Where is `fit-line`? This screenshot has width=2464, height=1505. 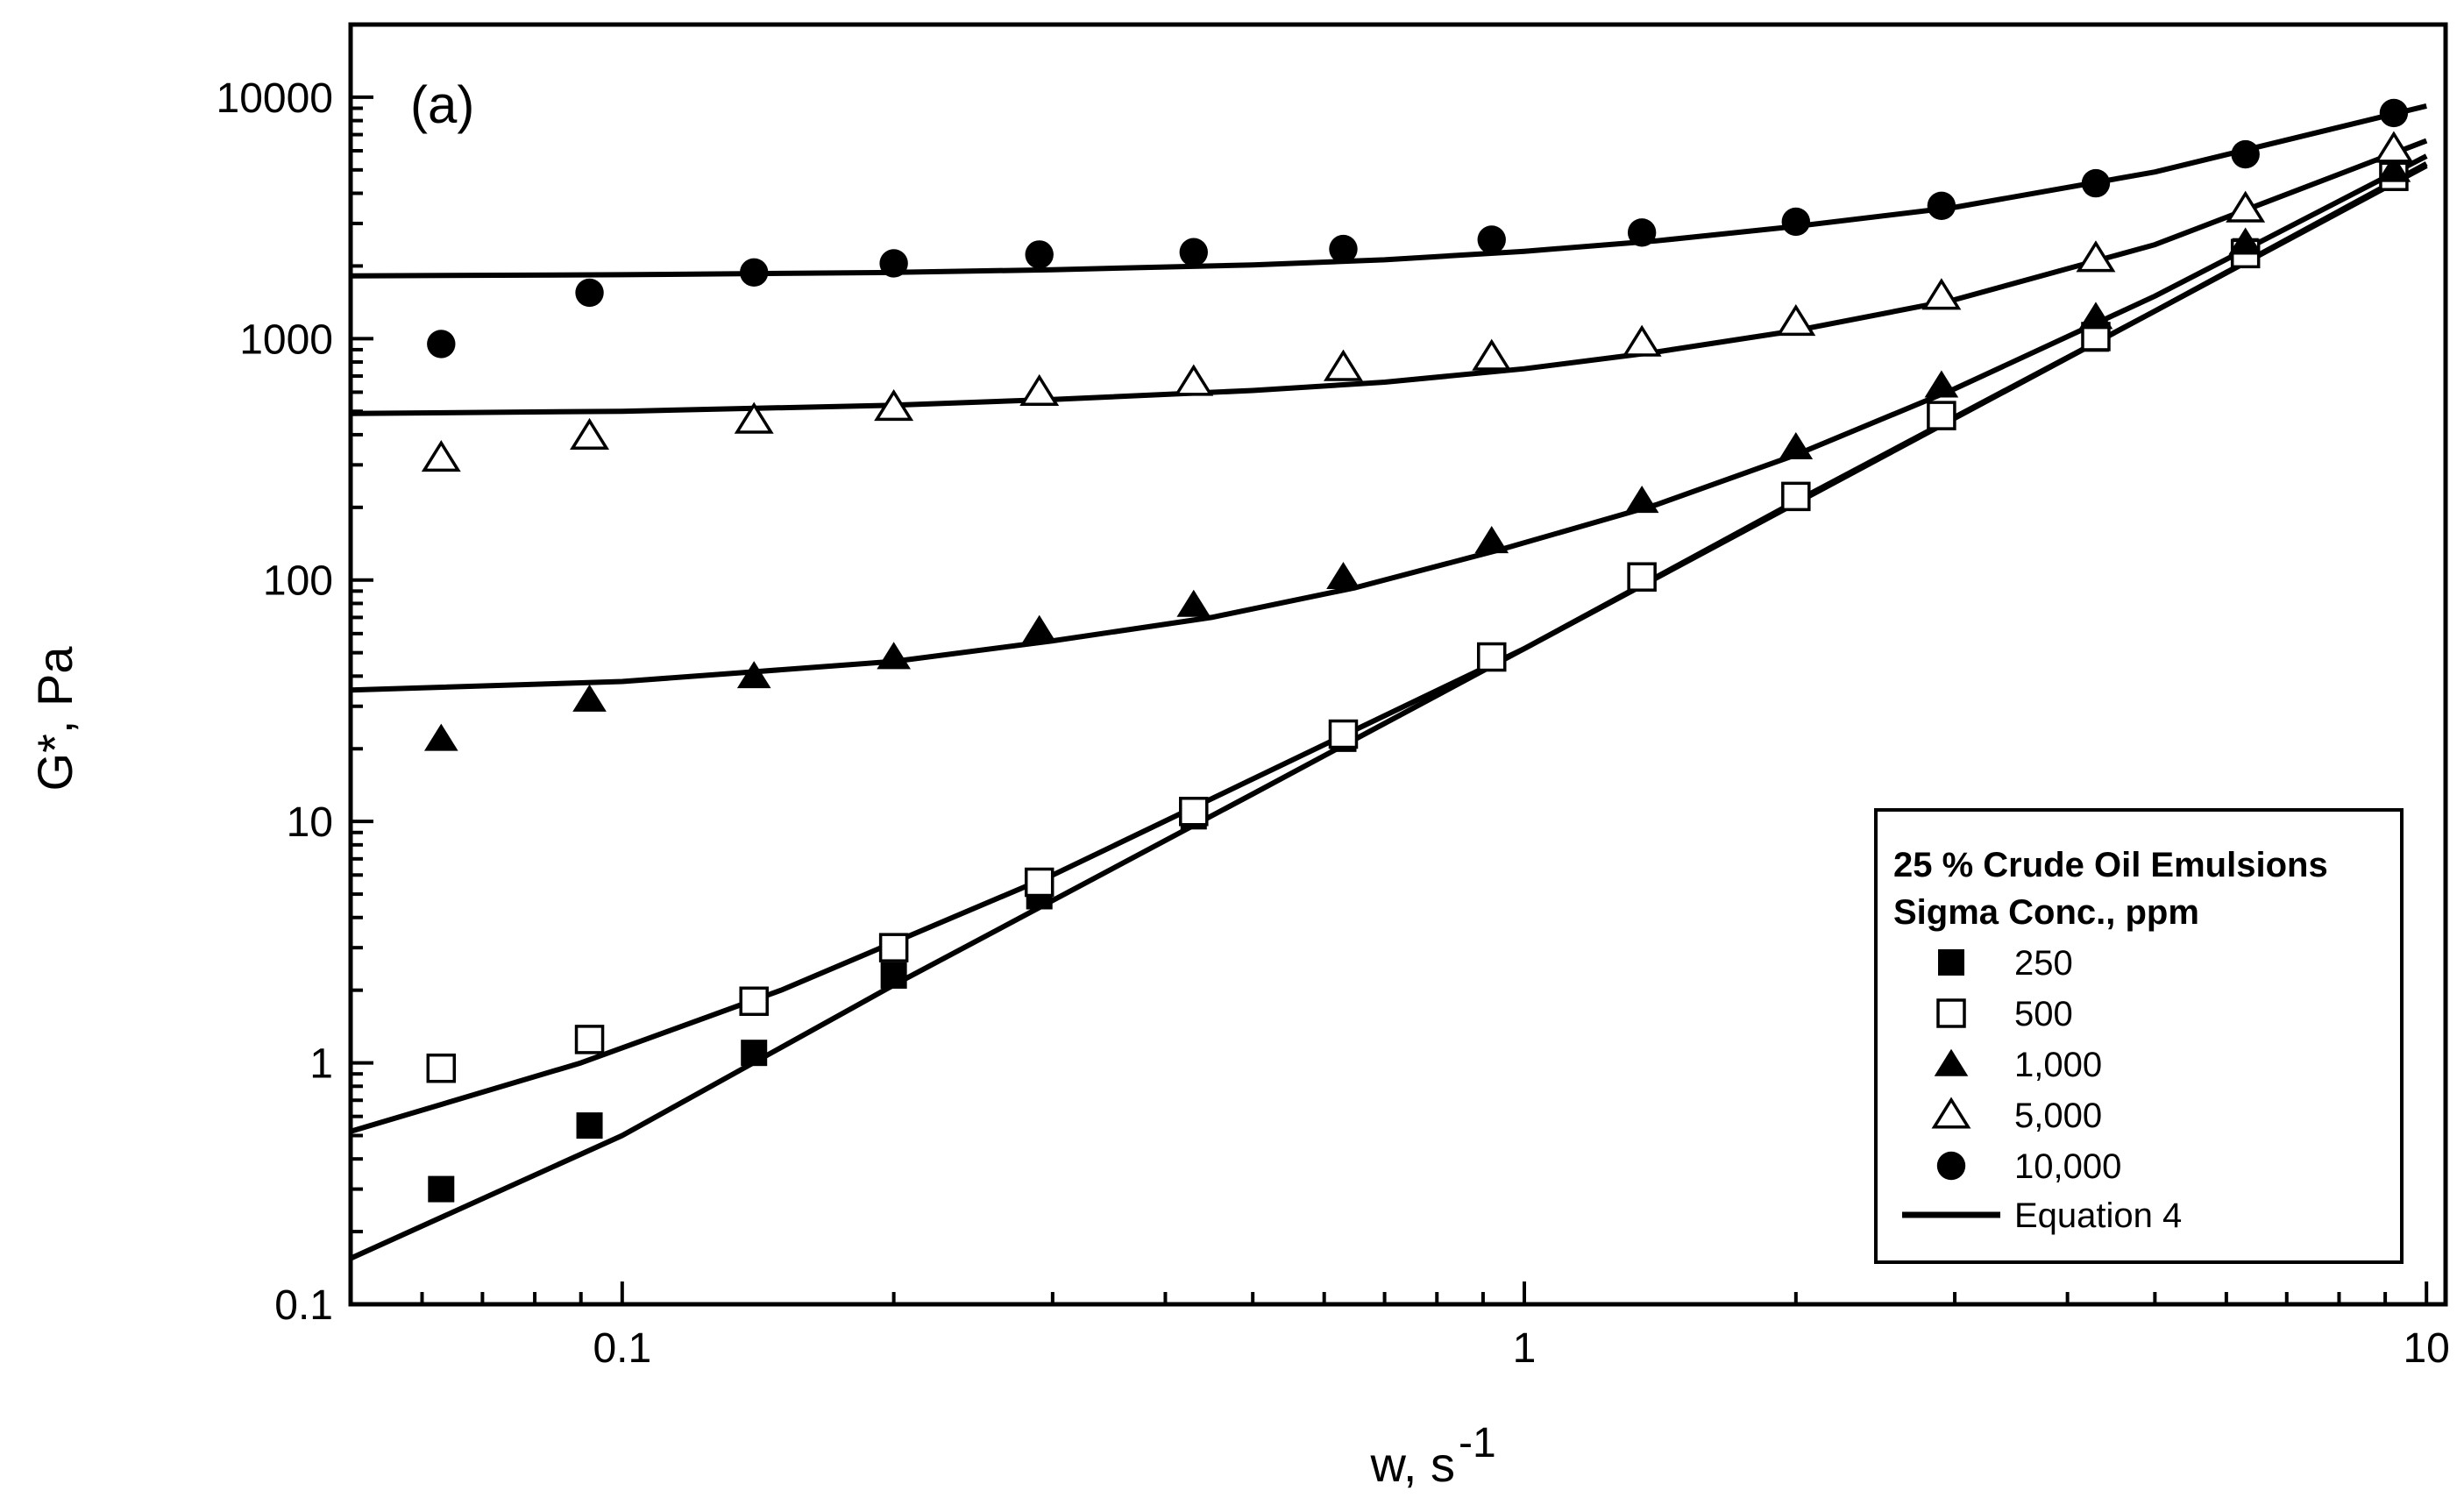 fit-line is located at coordinates (1388, 191).